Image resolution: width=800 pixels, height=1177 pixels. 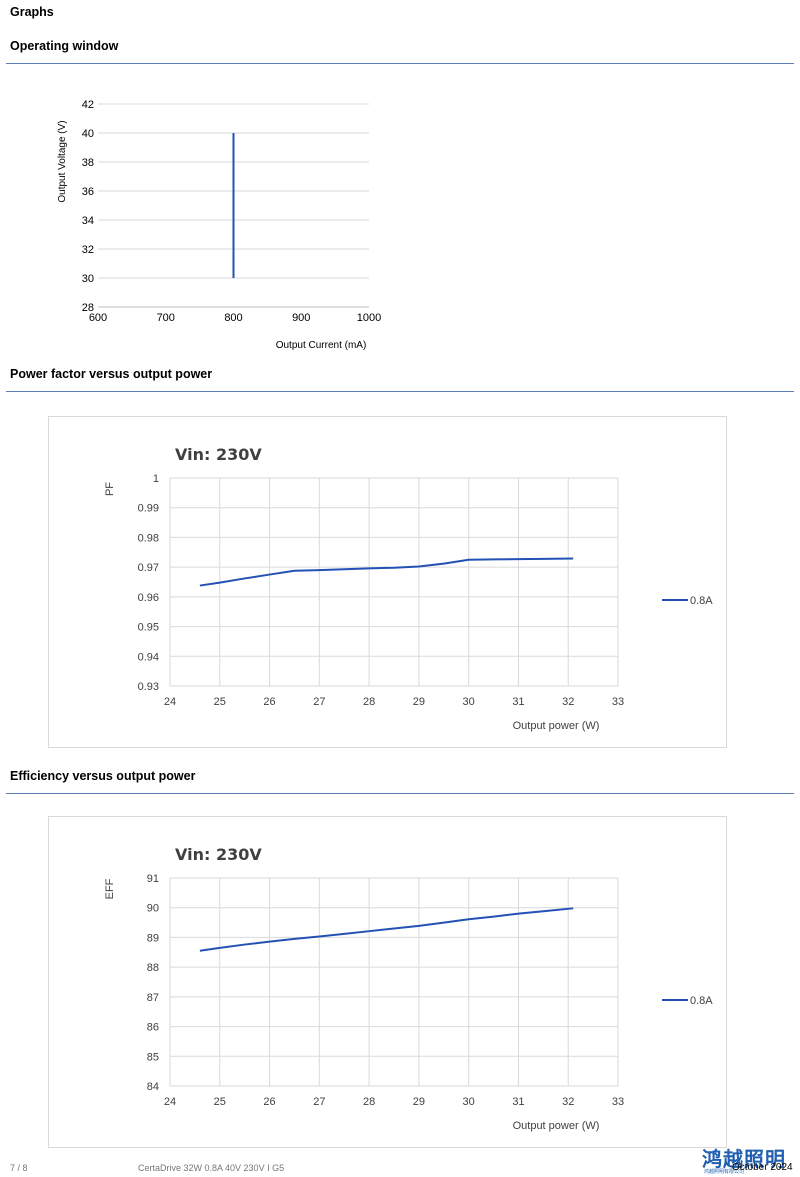 What do you see at coordinates (211, 1168) in the screenshot?
I see `product-name: CertaDrive 32W 0.8A 40V 230V I G5` at bounding box center [211, 1168].